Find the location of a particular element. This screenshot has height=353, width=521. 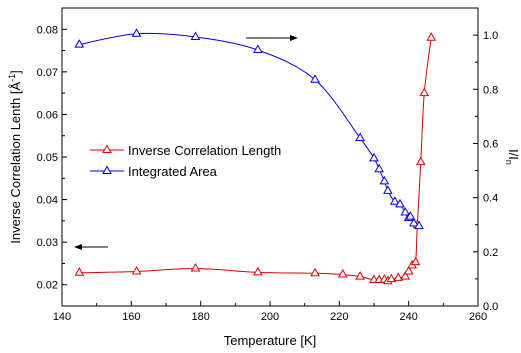

y2-tick-label-0.2: 0.2 is located at coordinates (490, 253).